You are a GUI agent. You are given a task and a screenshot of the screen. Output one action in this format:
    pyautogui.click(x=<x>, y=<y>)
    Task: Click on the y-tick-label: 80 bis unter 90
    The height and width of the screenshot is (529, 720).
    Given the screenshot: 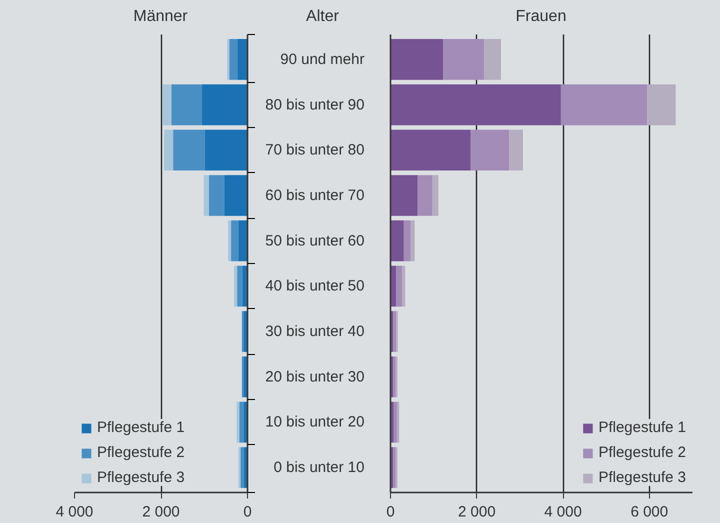 What is the action you would take?
    pyautogui.click(x=315, y=105)
    